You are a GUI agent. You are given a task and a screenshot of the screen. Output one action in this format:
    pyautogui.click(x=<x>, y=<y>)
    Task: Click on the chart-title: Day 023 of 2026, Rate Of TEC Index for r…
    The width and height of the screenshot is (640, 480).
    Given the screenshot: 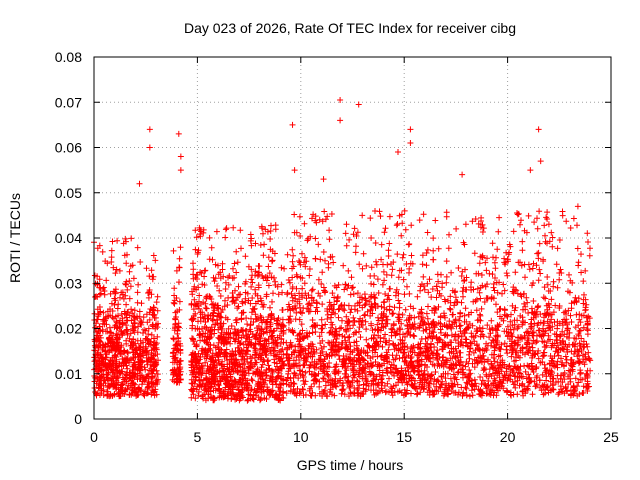 What is the action you would take?
    pyautogui.click(x=350, y=28)
    